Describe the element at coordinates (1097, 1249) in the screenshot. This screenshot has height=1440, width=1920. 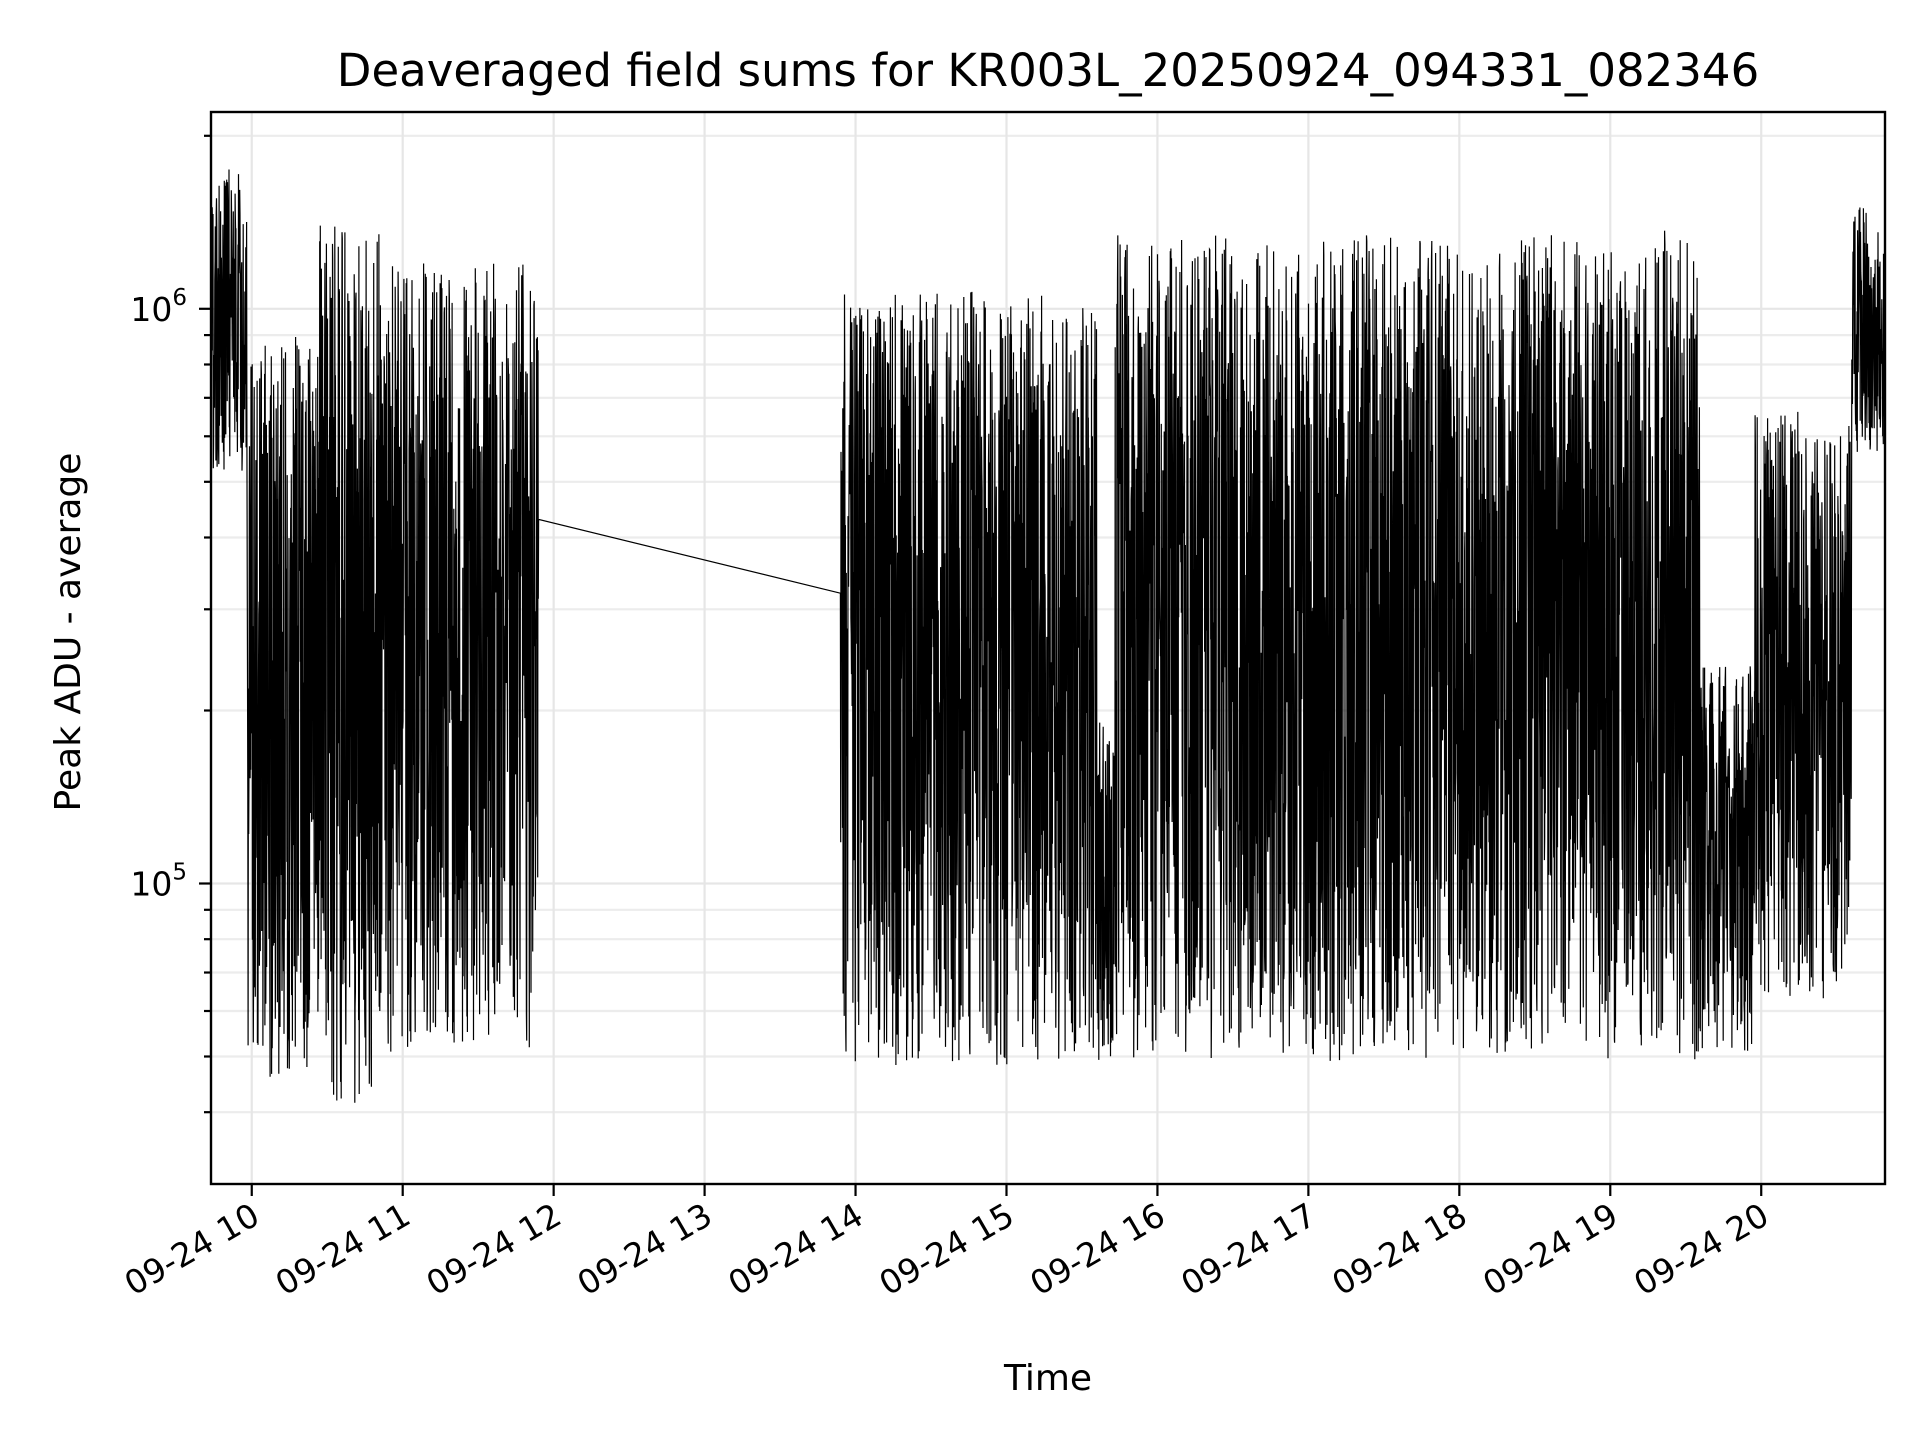
I see `x-tick-label-6: 09-24 16` at that location.